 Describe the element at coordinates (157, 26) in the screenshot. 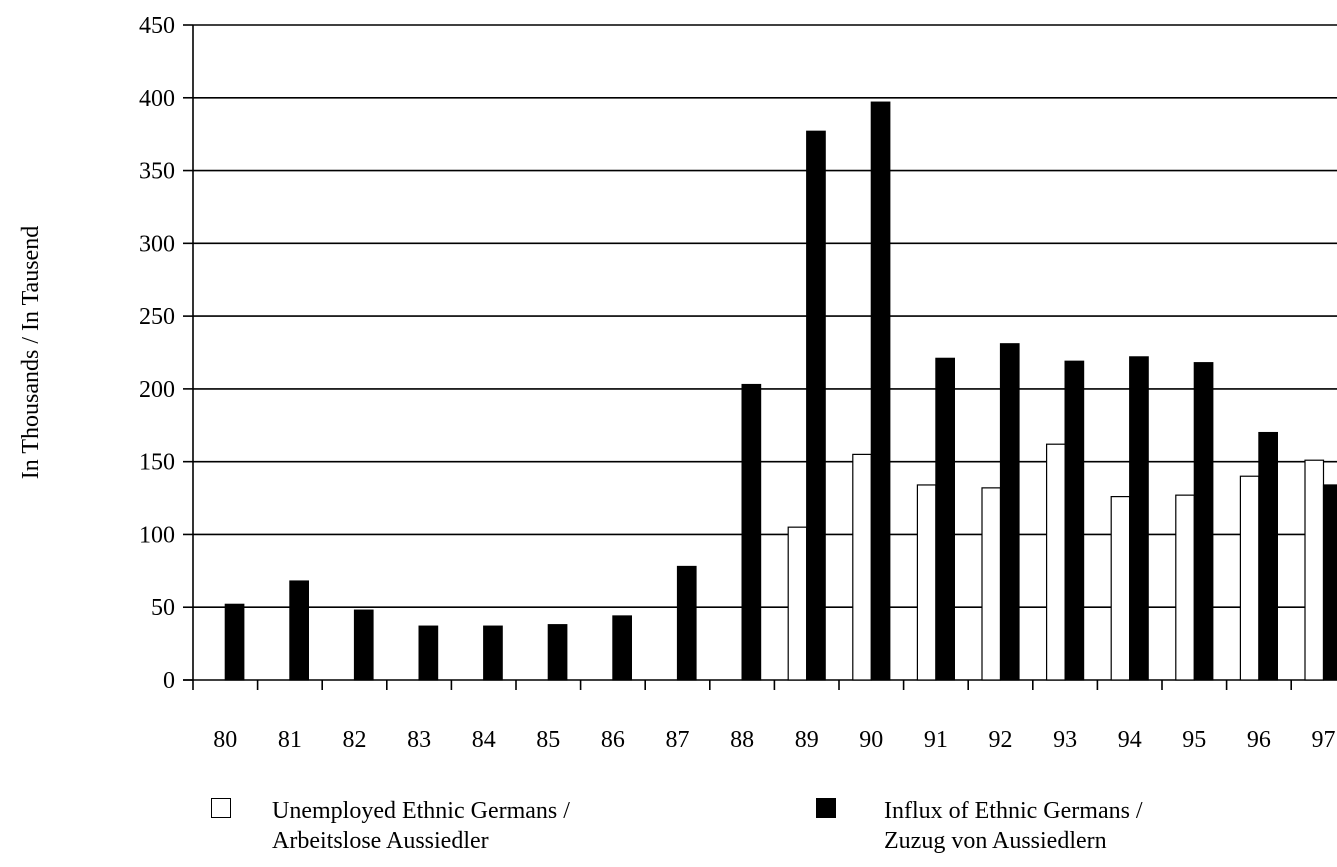

I see `y-tick-label: 450` at that location.